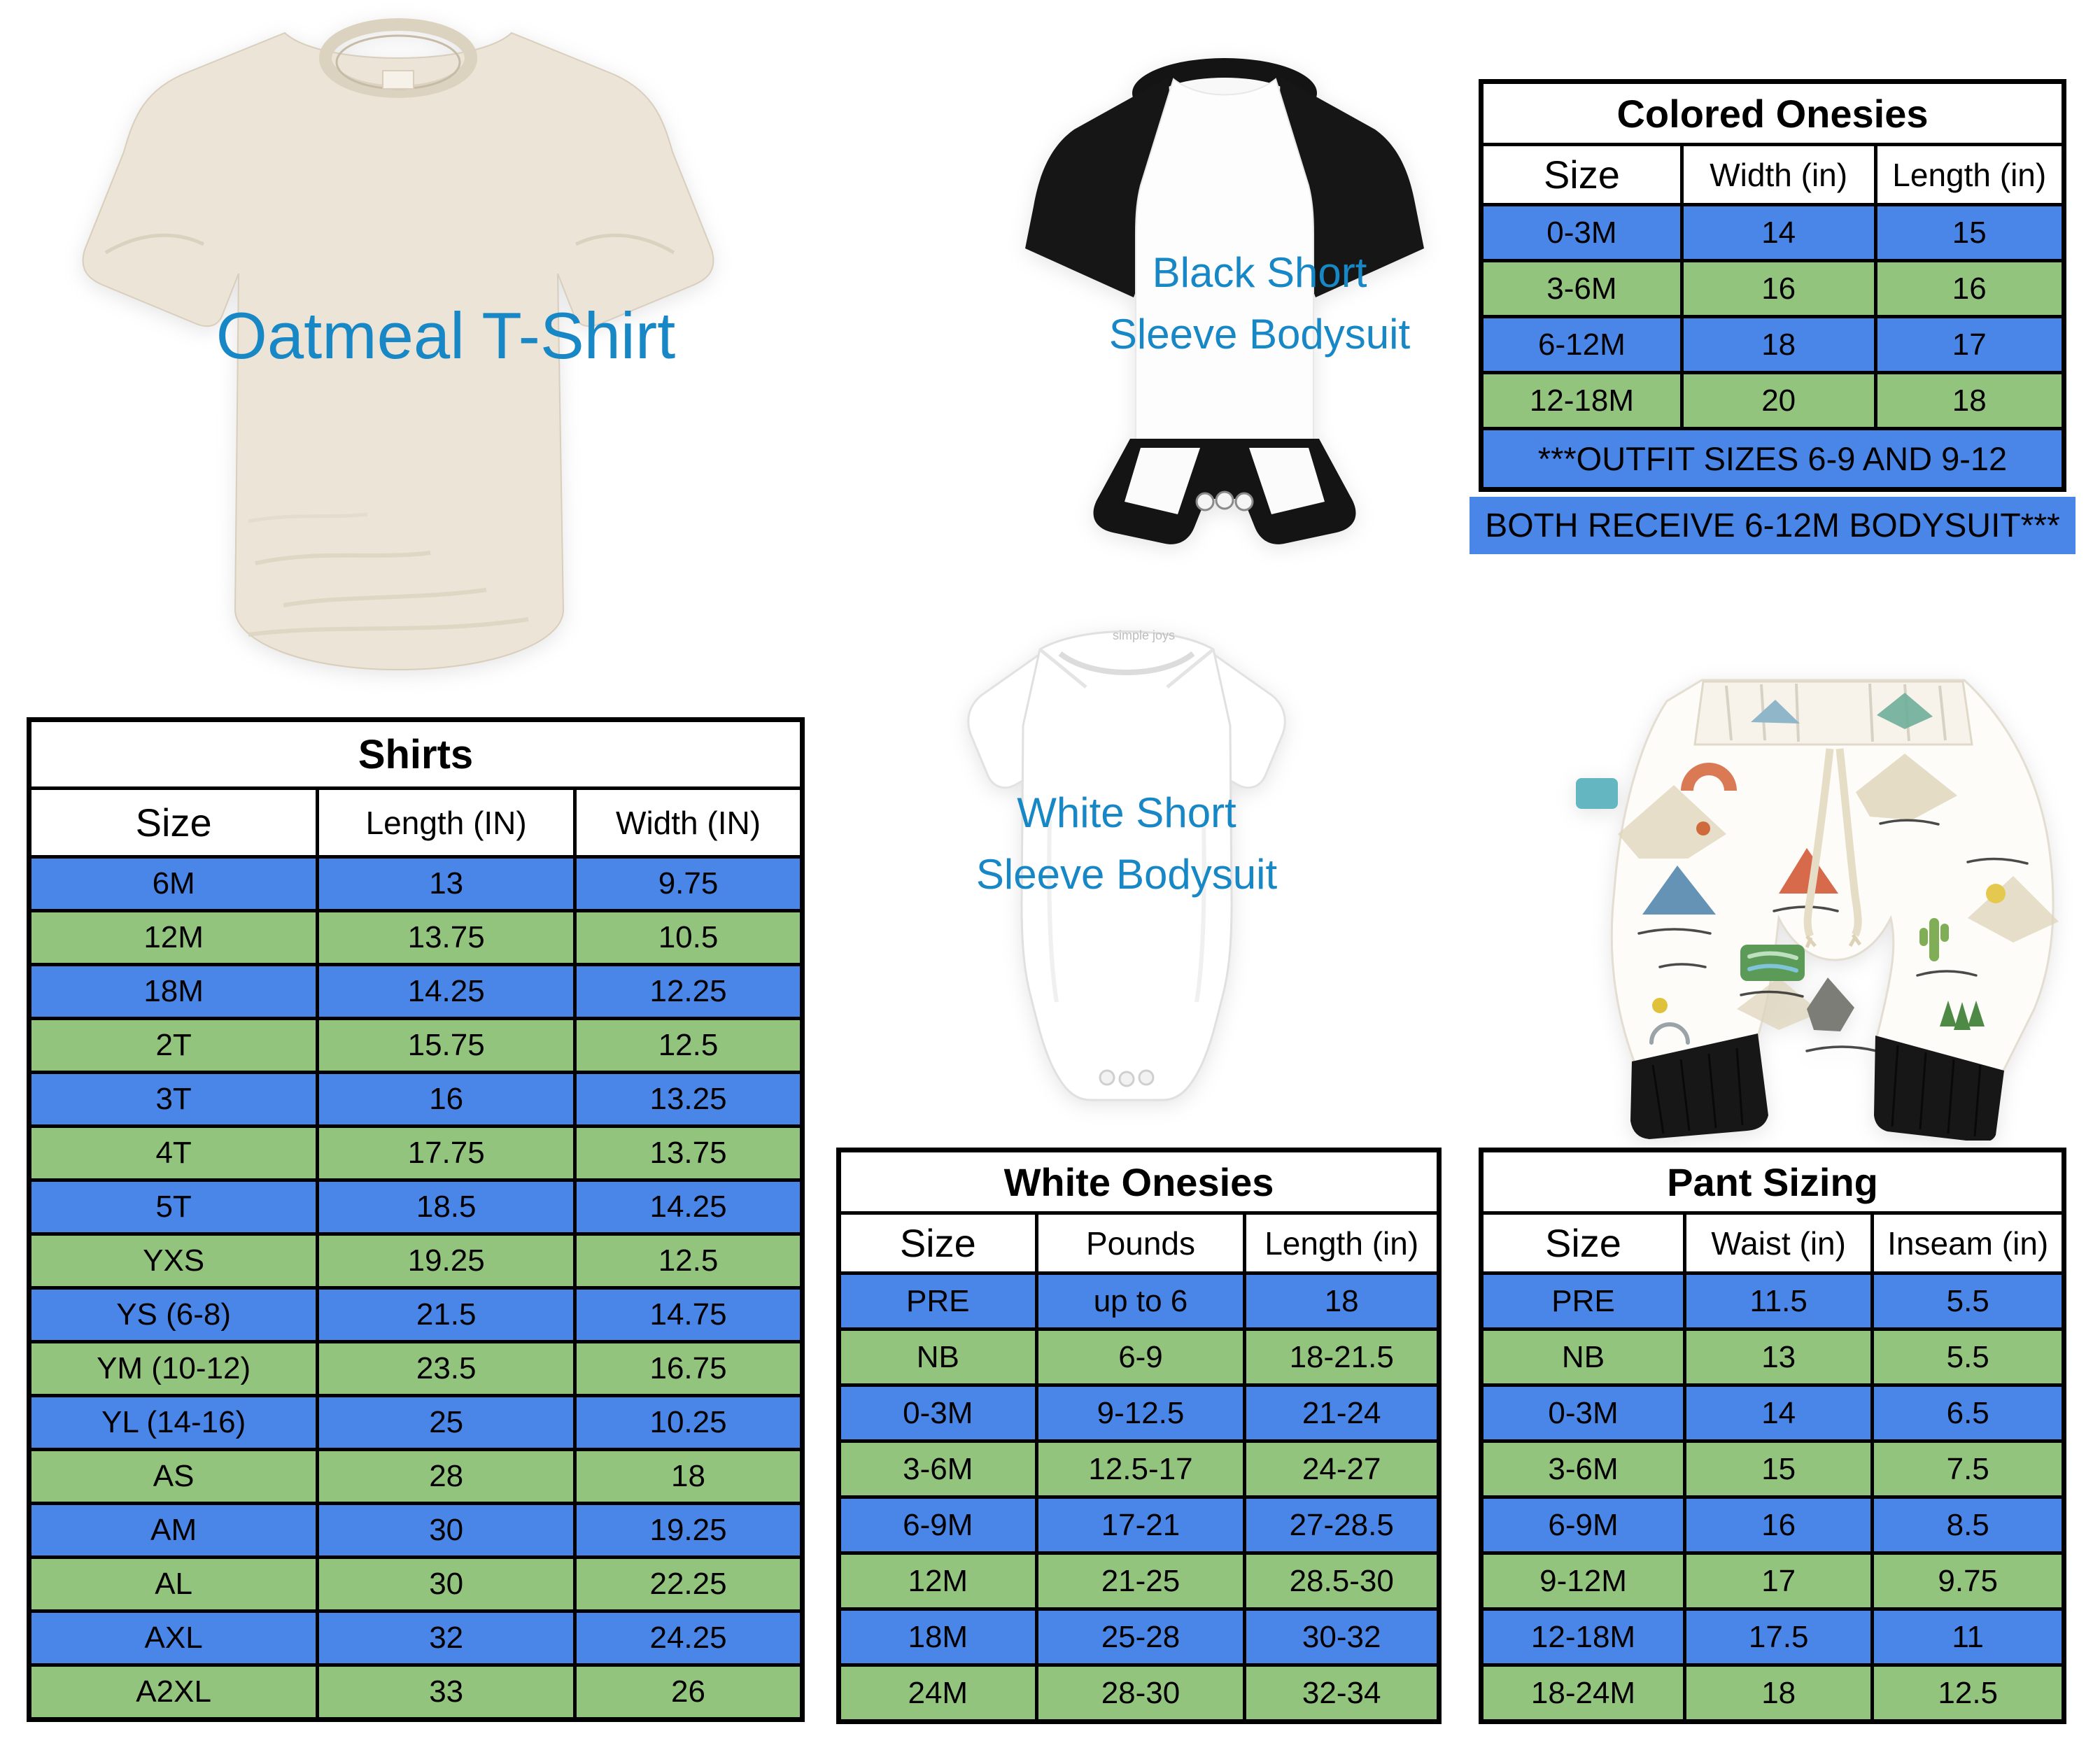  What do you see at coordinates (686, 937) in the screenshot?
I see `width-cell: 10.5` at bounding box center [686, 937].